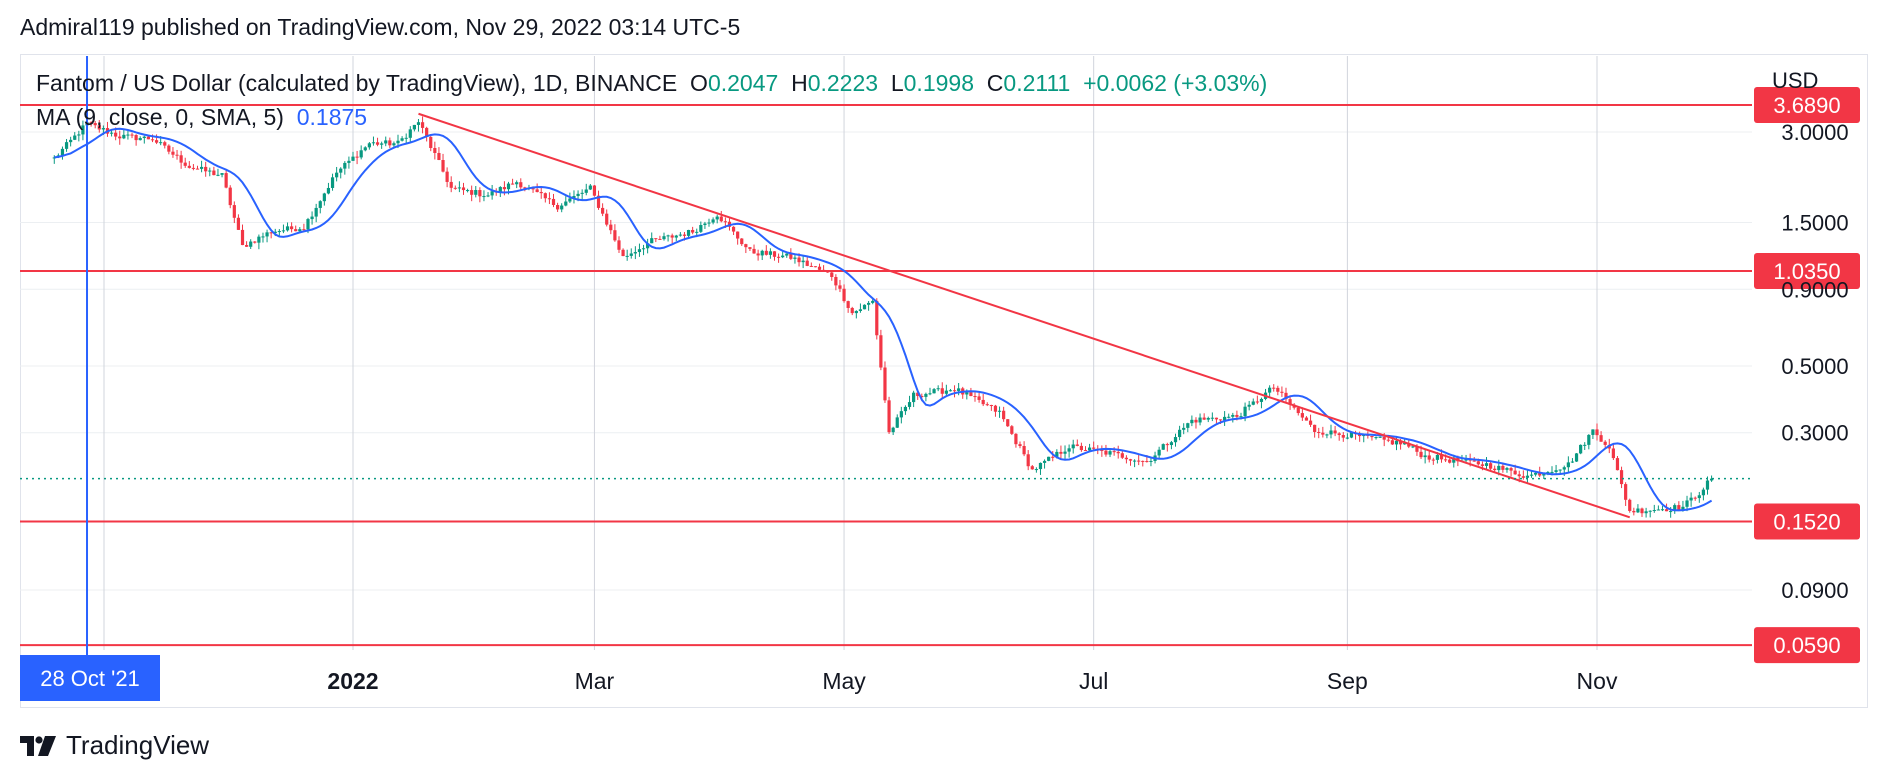 The image size is (1888, 778). Describe the element at coordinates (844, 681) in the screenshot. I see `x-tick-label: May` at that location.